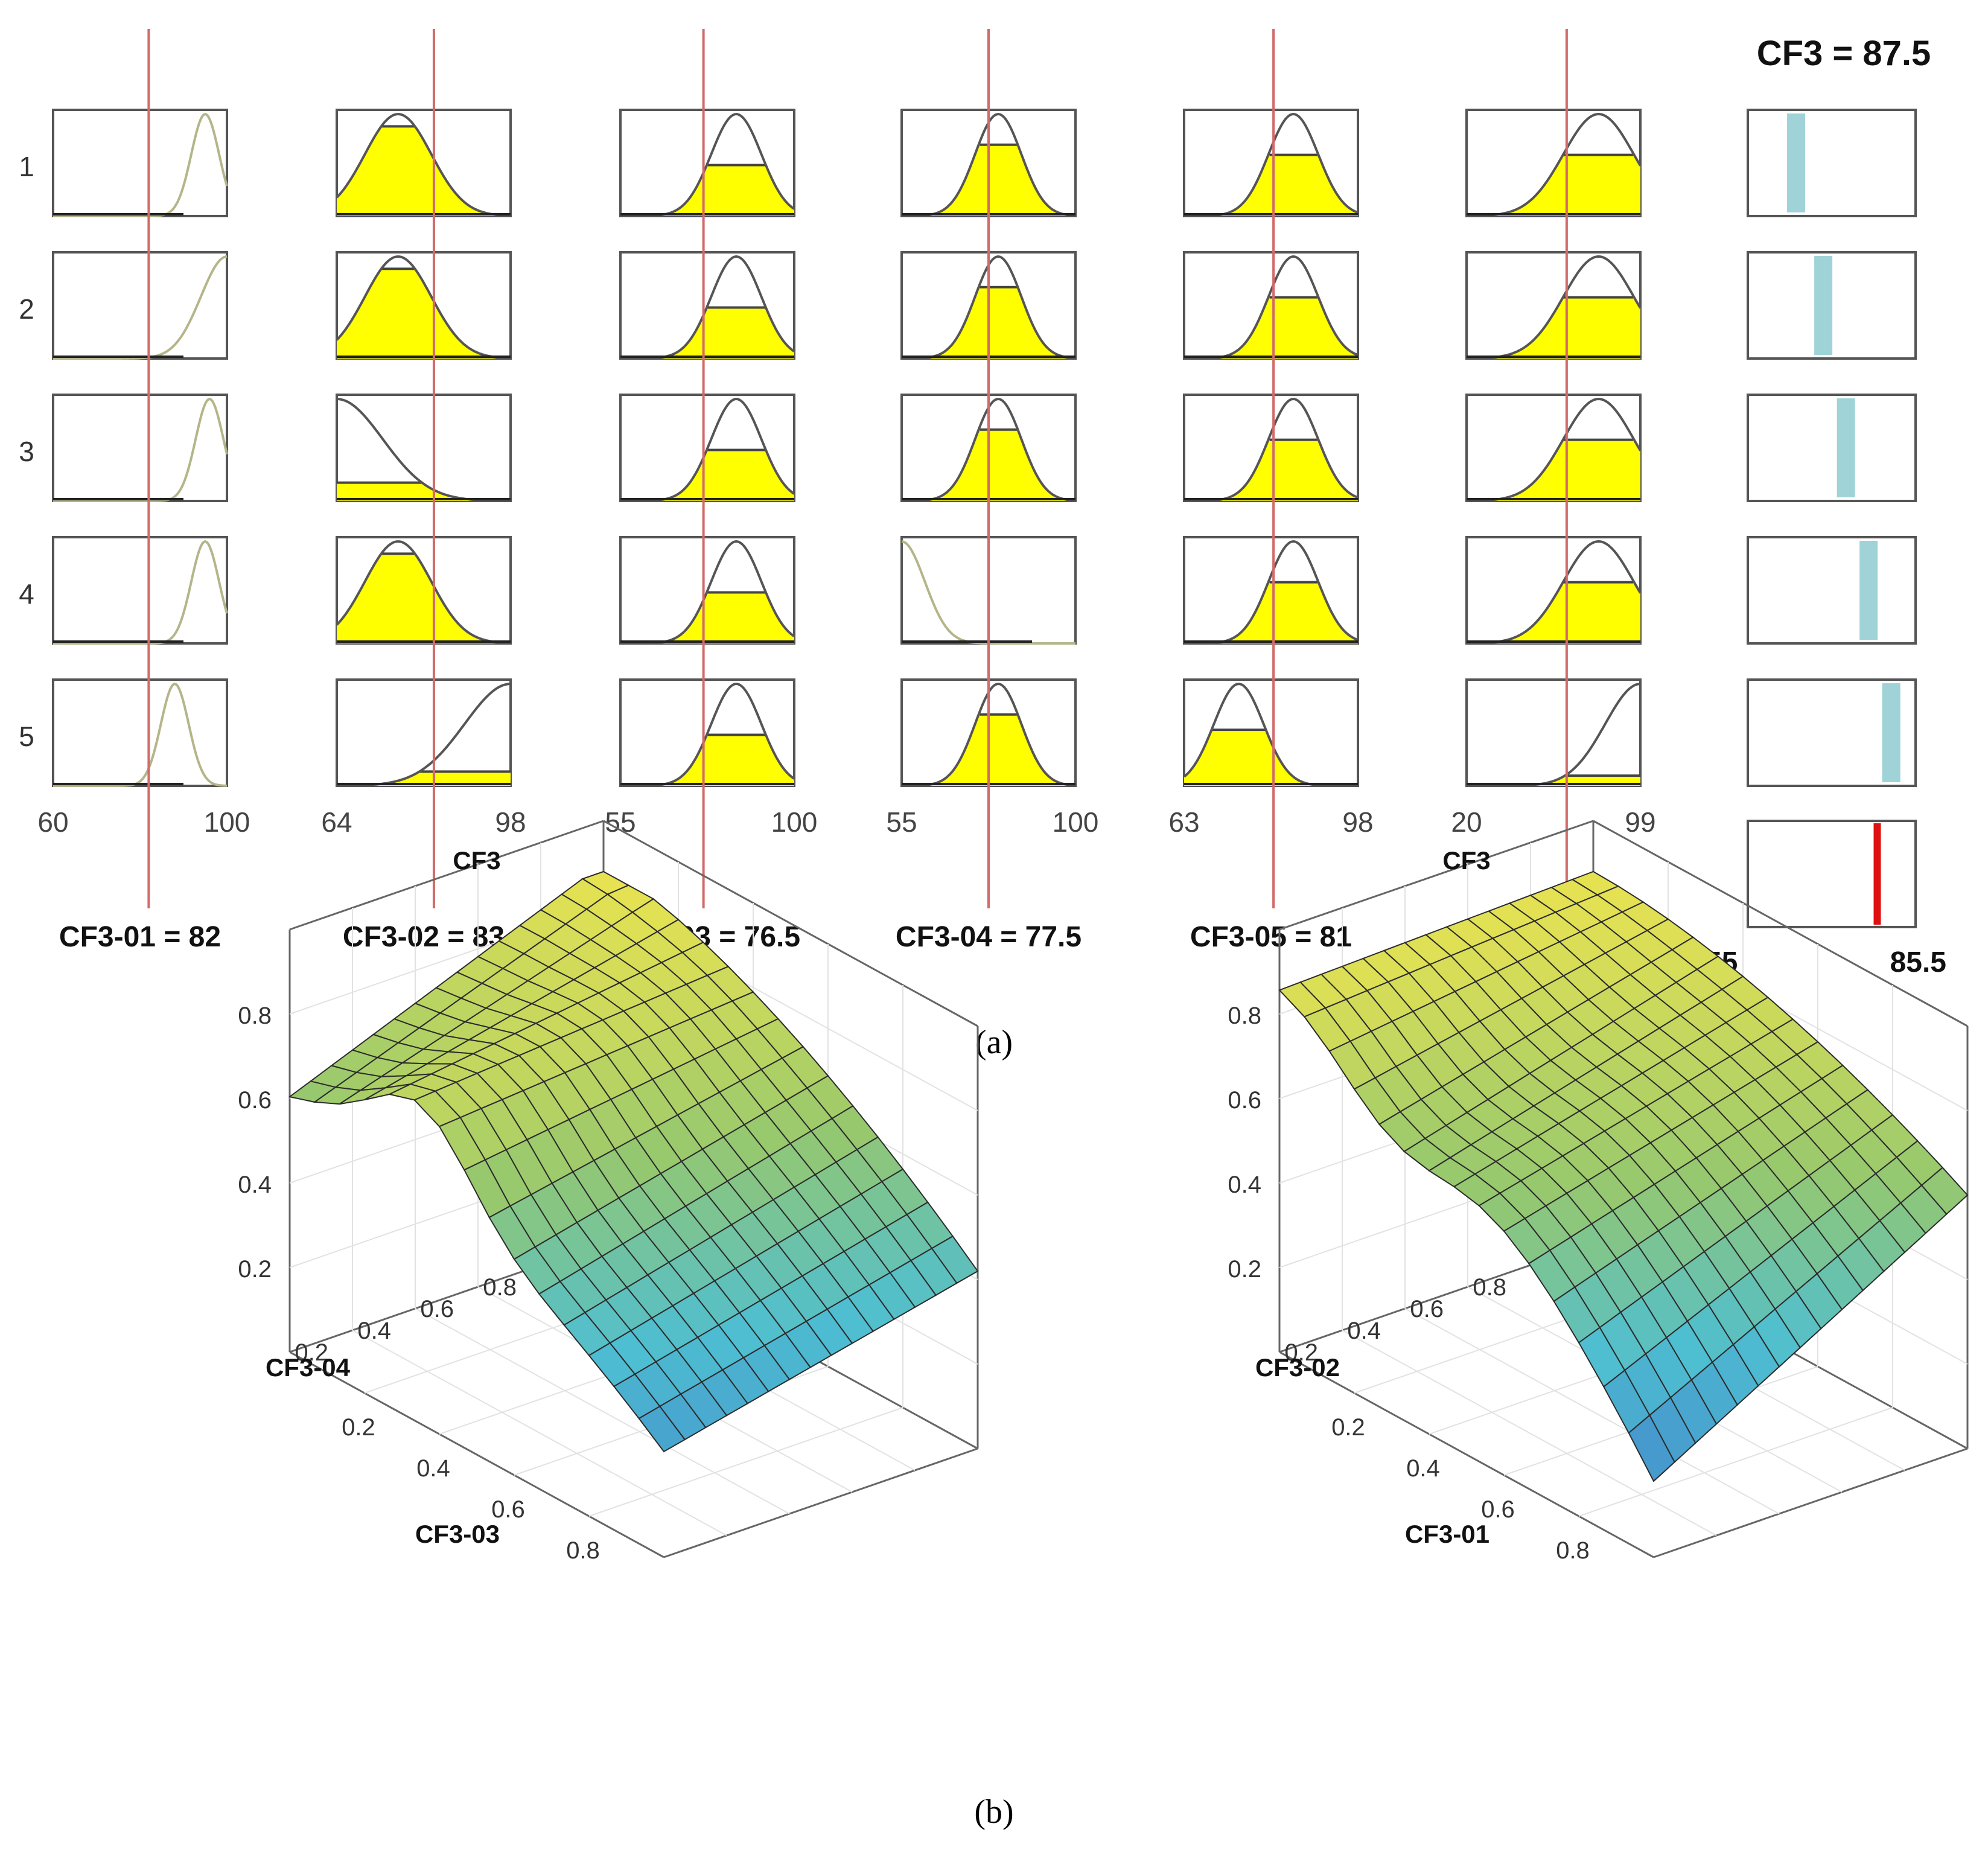 This screenshot has height=1856, width=1988. What do you see at coordinates (1364, 1331) in the screenshot?
I see `y-tick-label: 0.4` at bounding box center [1364, 1331].